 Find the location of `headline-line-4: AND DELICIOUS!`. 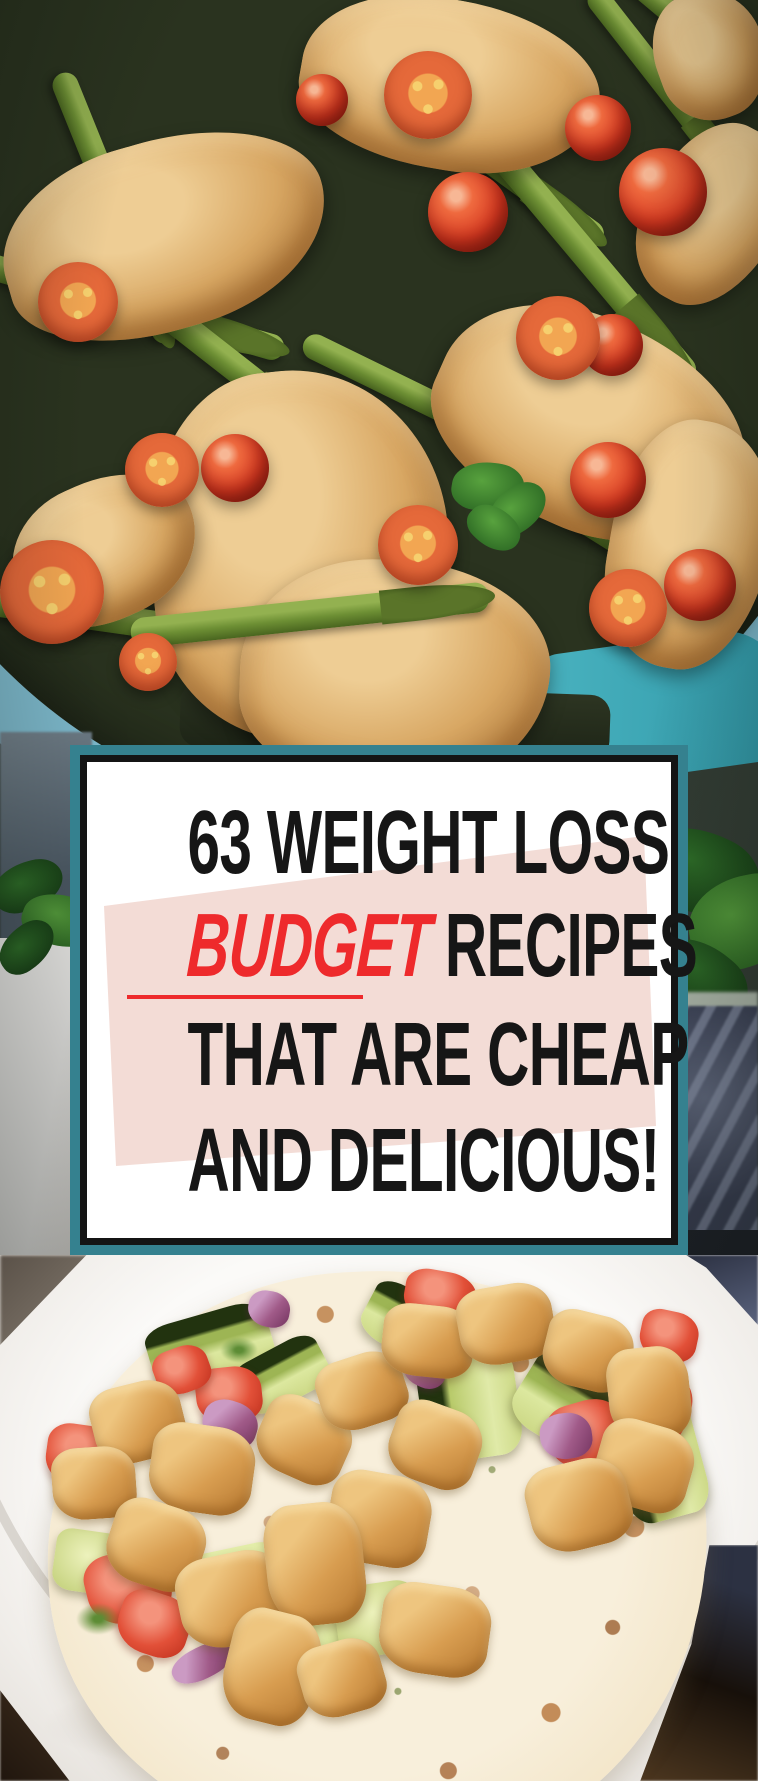

headline-line-4: AND DELICIOUS! is located at coordinates (424, 1161).